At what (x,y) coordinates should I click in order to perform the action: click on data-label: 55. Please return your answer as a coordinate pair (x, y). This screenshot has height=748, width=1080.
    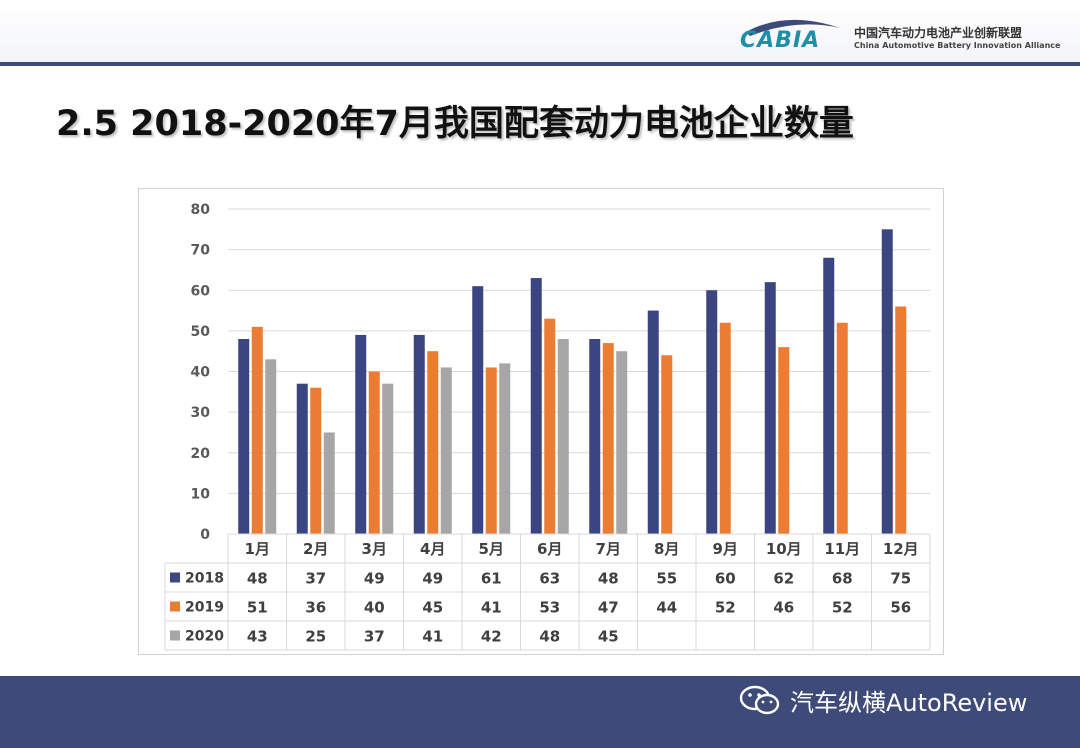
    Looking at the image, I should click on (666, 579).